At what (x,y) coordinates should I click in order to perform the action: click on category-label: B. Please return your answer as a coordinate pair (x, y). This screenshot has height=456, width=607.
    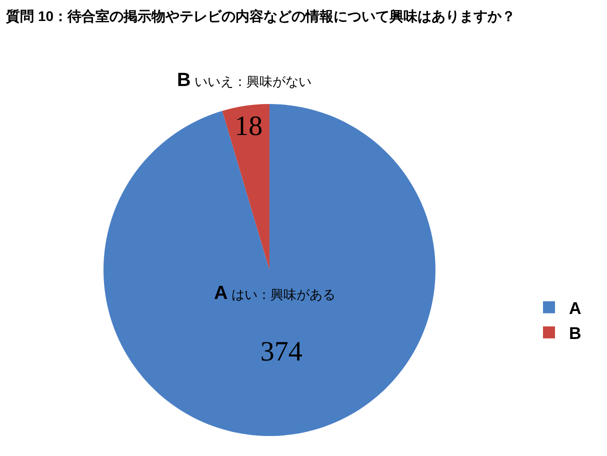
    Looking at the image, I should click on (184, 80).